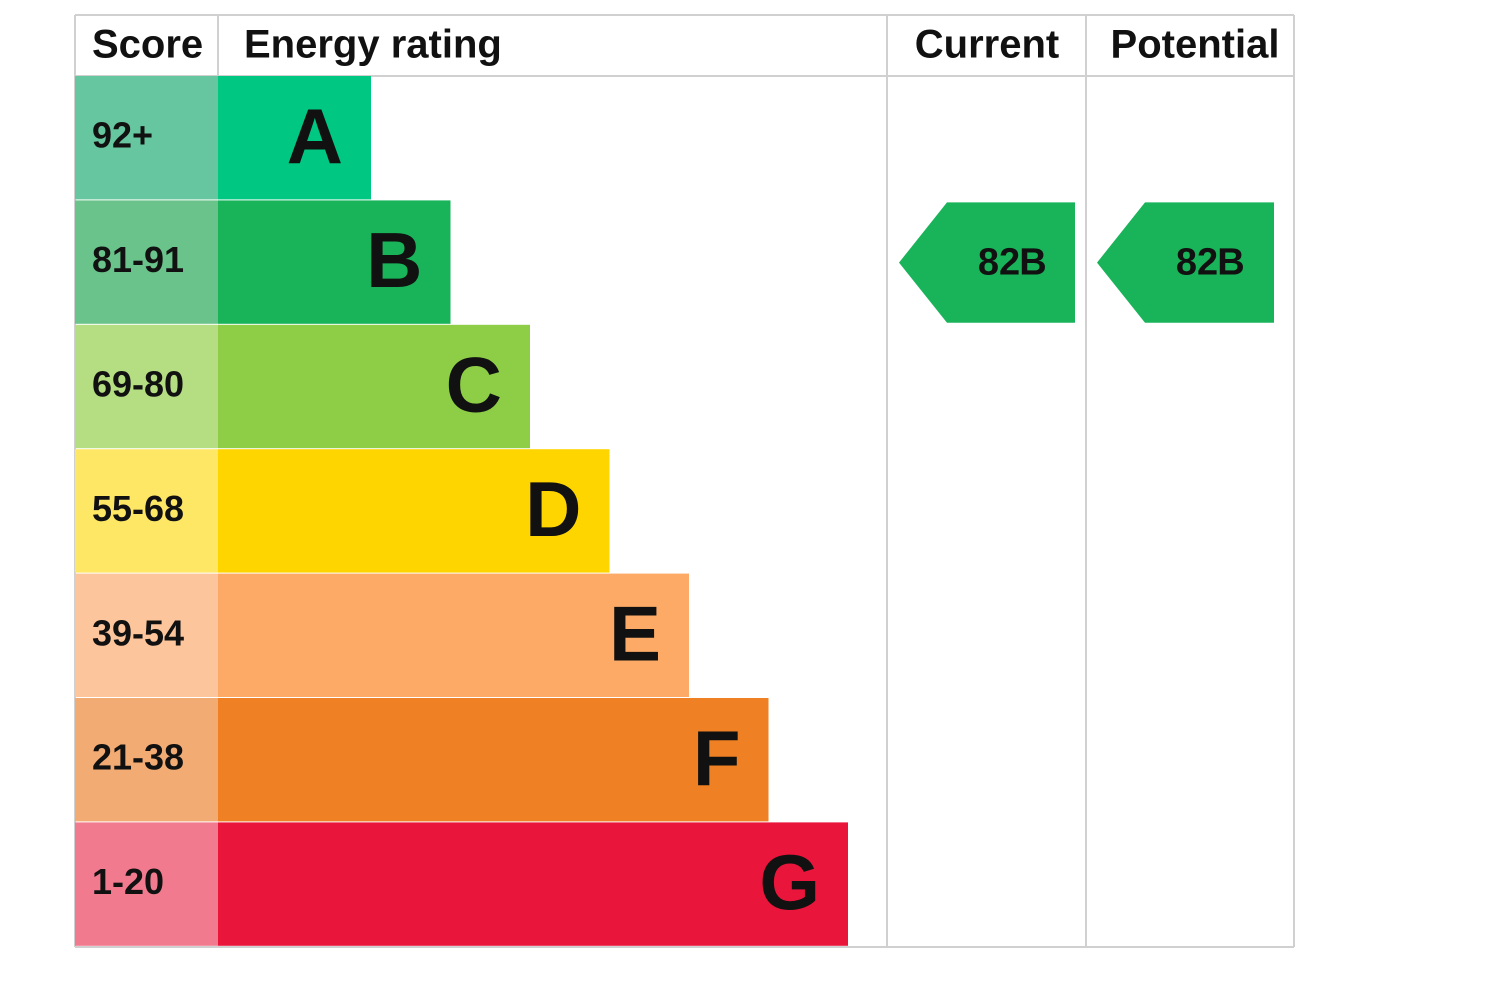 The width and height of the screenshot is (1500, 1000). Describe the element at coordinates (122, 135) in the screenshot. I see `score-range: 92+` at that location.